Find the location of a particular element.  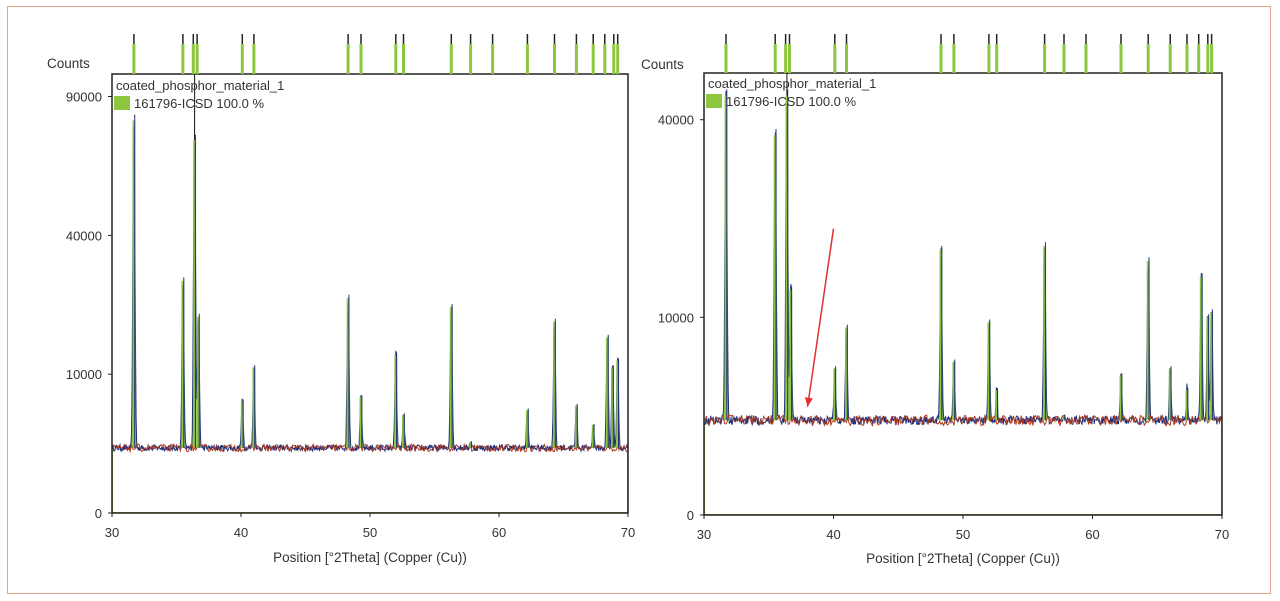

chart-right-ytick-label-1: 10000 is located at coordinates (676, 317).